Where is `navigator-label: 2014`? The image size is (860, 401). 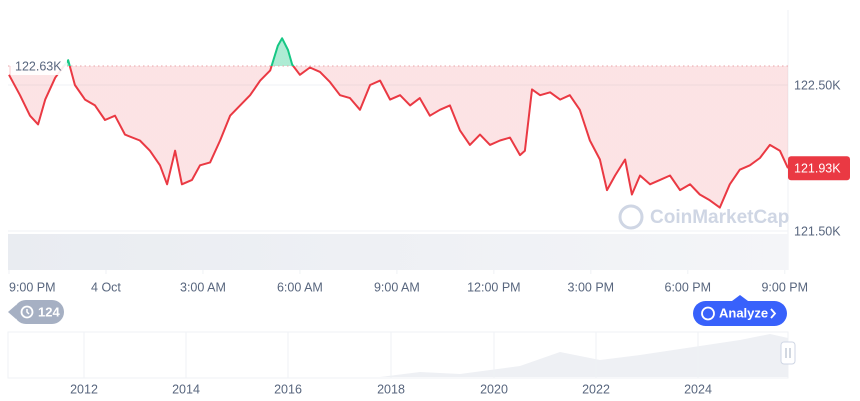 navigator-label: 2014 is located at coordinates (186, 389).